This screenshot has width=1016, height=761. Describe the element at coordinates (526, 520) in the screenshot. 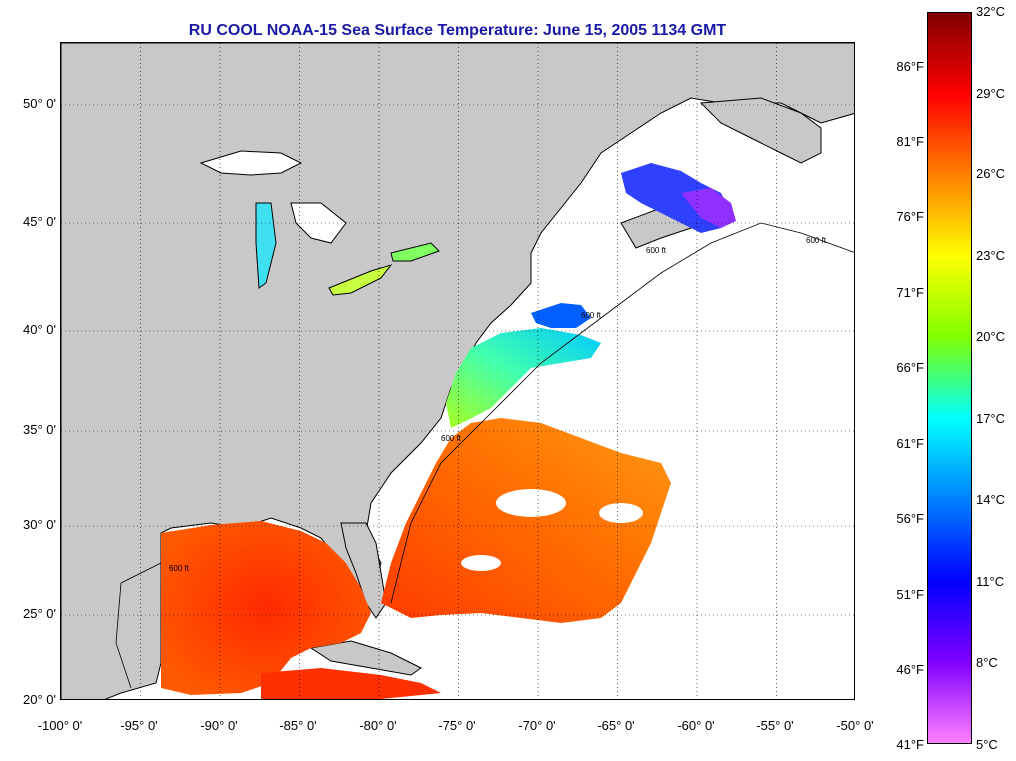

I see `sst-atlantic` at that location.